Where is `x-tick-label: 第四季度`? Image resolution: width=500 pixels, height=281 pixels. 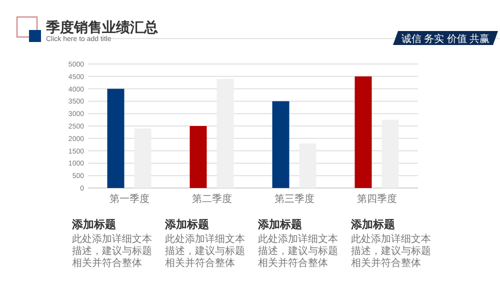 x-tick-label: 第四季度 is located at coordinates (376, 199).